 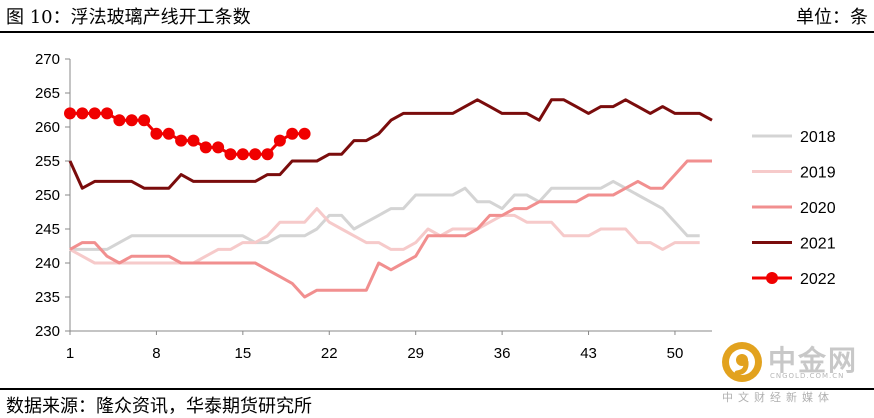 I want to click on x-tick-label: 29, so click(x=415, y=353).